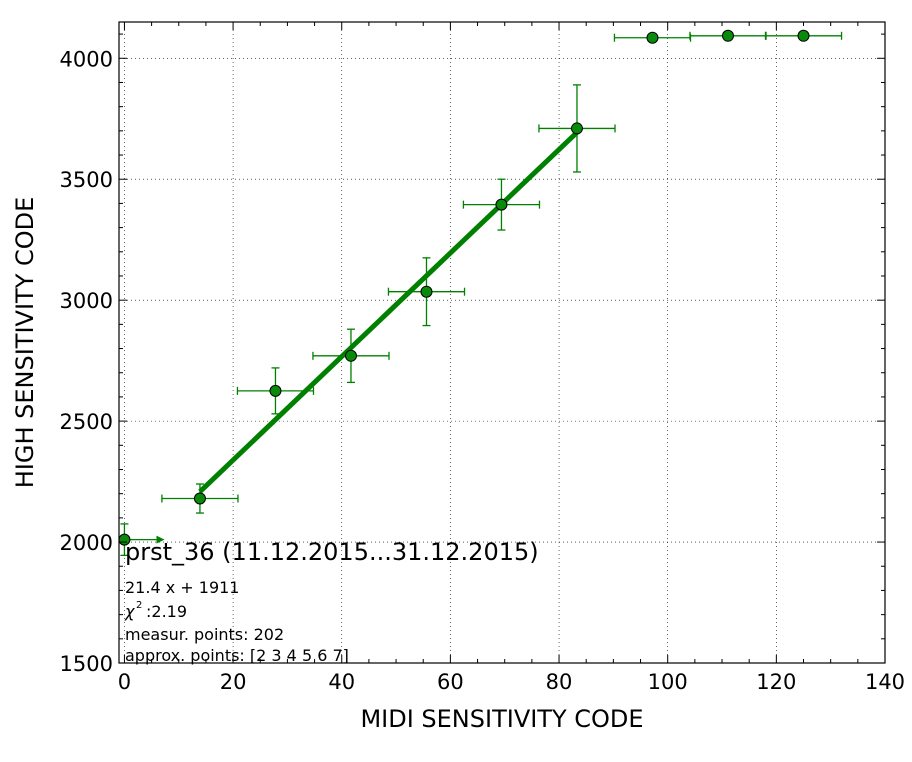  What do you see at coordinates (86, 422) in the screenshot?
I see `y-tick-label: 2500` at bounding box center [86, 422].